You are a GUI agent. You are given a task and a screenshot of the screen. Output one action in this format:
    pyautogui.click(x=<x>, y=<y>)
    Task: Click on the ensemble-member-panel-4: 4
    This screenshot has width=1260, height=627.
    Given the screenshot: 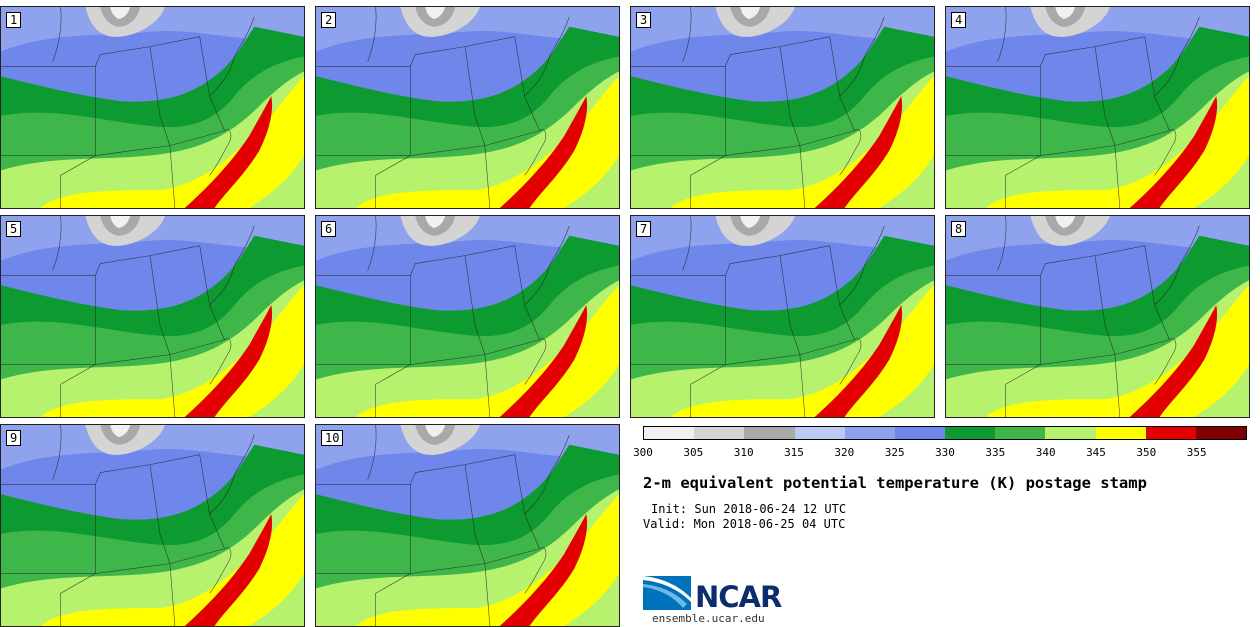 What is the action you would take?
    pyautogui.click(x=1097, y=107)
    